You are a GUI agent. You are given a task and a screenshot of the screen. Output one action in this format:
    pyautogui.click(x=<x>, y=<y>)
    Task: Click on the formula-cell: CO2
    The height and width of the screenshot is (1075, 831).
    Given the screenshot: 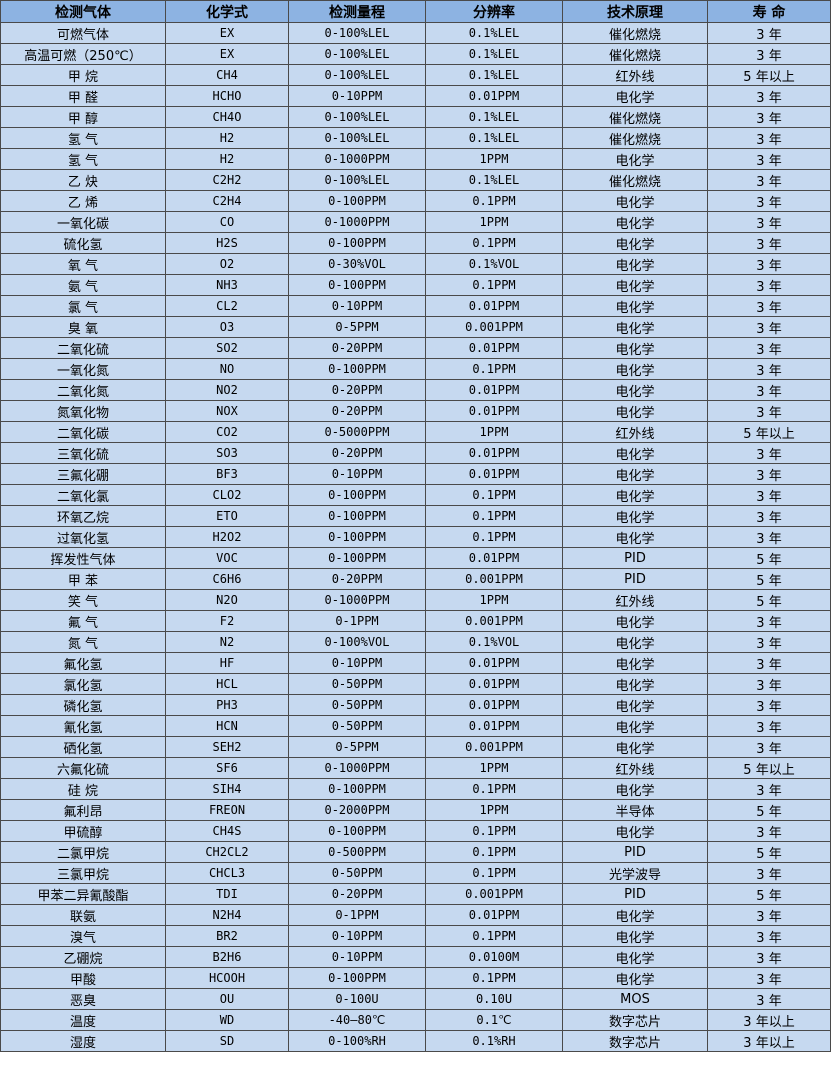 What is the action you would take?
    pyautogui.click(x=227, y=432)
    